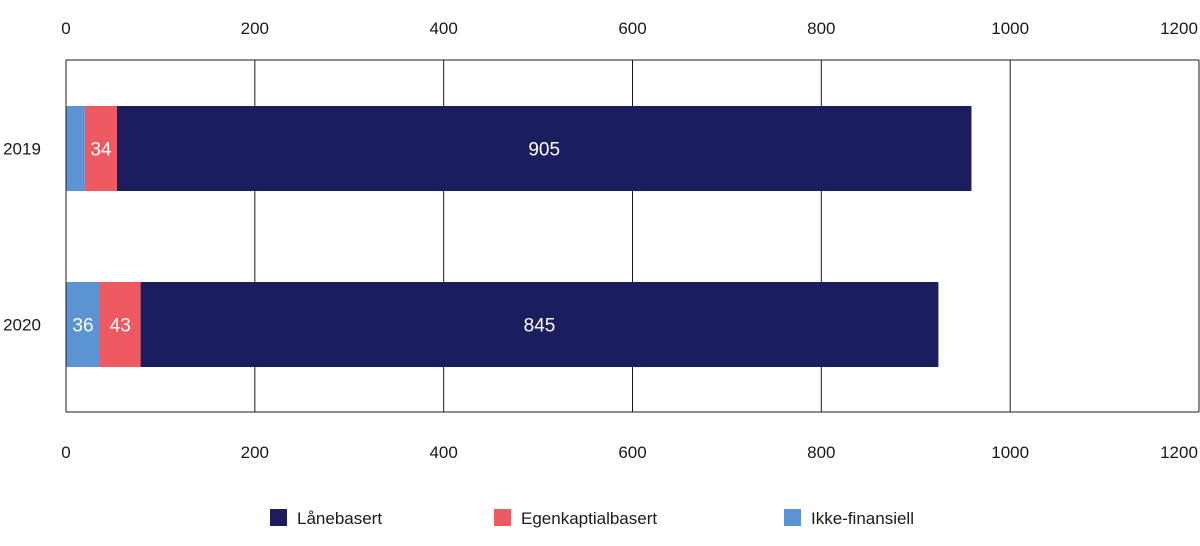 Image resolution: width=1200 pixels, height=546 pixels. I want to click on x-tick-label-top: 1200, so click(1179, 28).